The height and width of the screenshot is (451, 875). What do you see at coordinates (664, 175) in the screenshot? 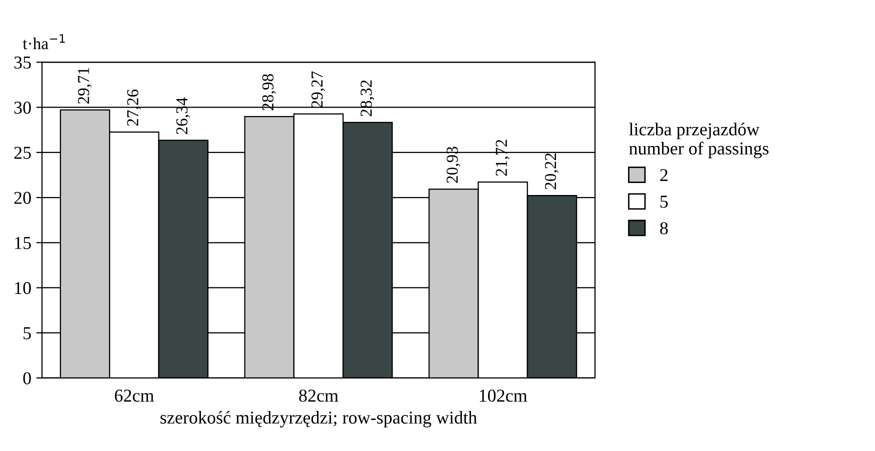
I see `legend-label: 2` at bounding box center [664, 175].